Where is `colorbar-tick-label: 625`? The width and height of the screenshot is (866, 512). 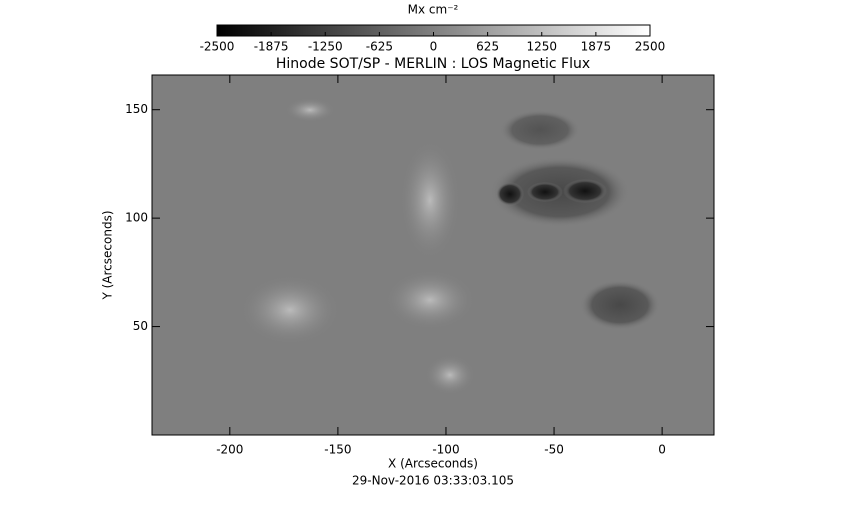 colorbar-tick-label: 625 is located at coordinates (487, 47).